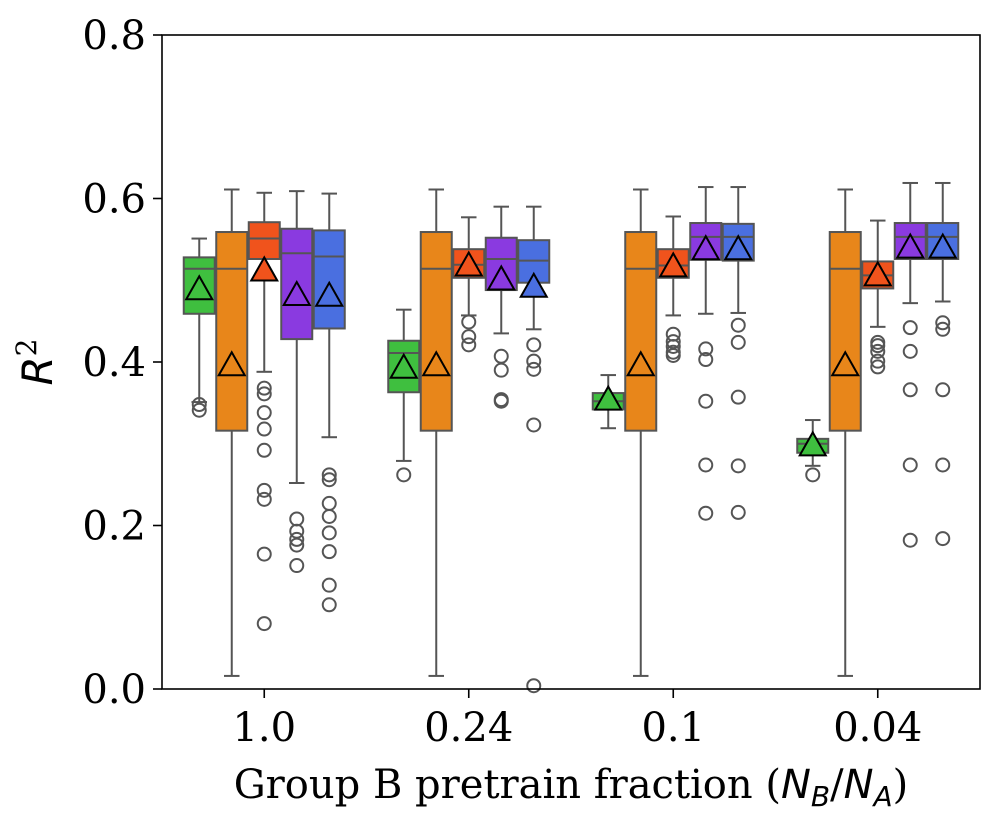 The height and width of the screenshot is (833, 998). Describe the element at coordinates (36, 361) in the screenshot. I see `y-axis-label: R2` at that location.